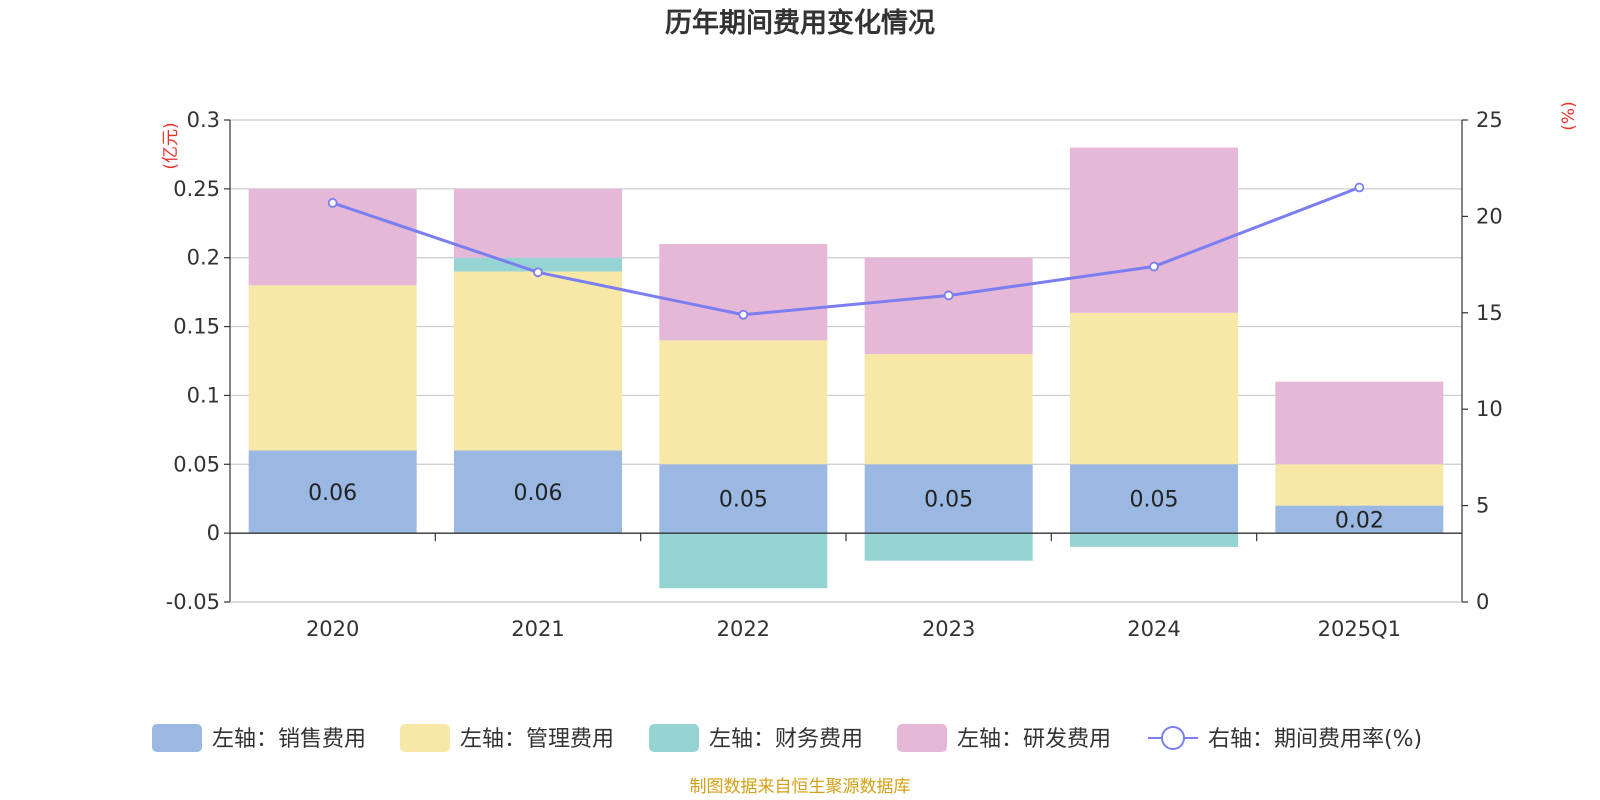 This screenshot has height=800, width=1600. What do you see at coordinates (1173, 738) in the screenshot?
I see `legend-marker` at bounding box center [1173, 738].